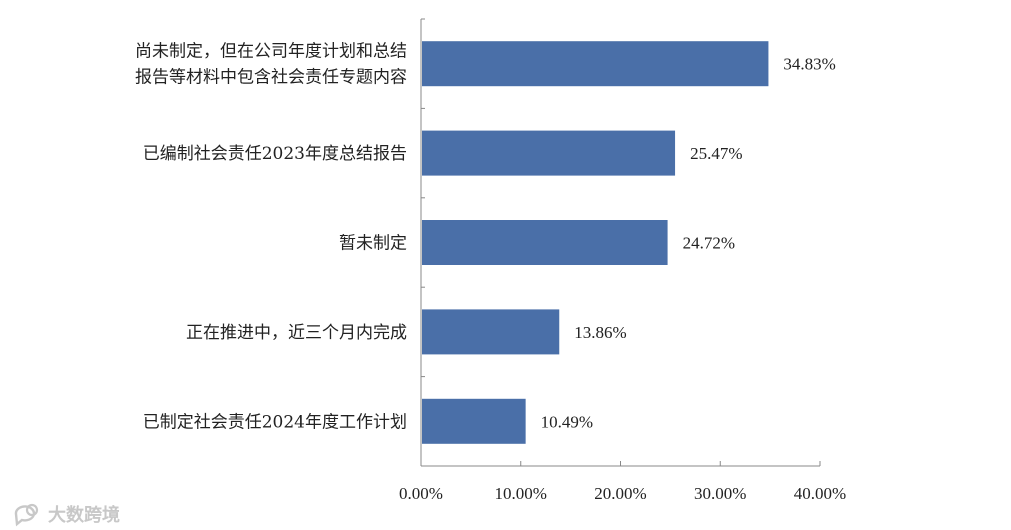 The width and height of the screenshot is (1011, 530). I want to click on data-label: 13.86%, so click(600, 332).